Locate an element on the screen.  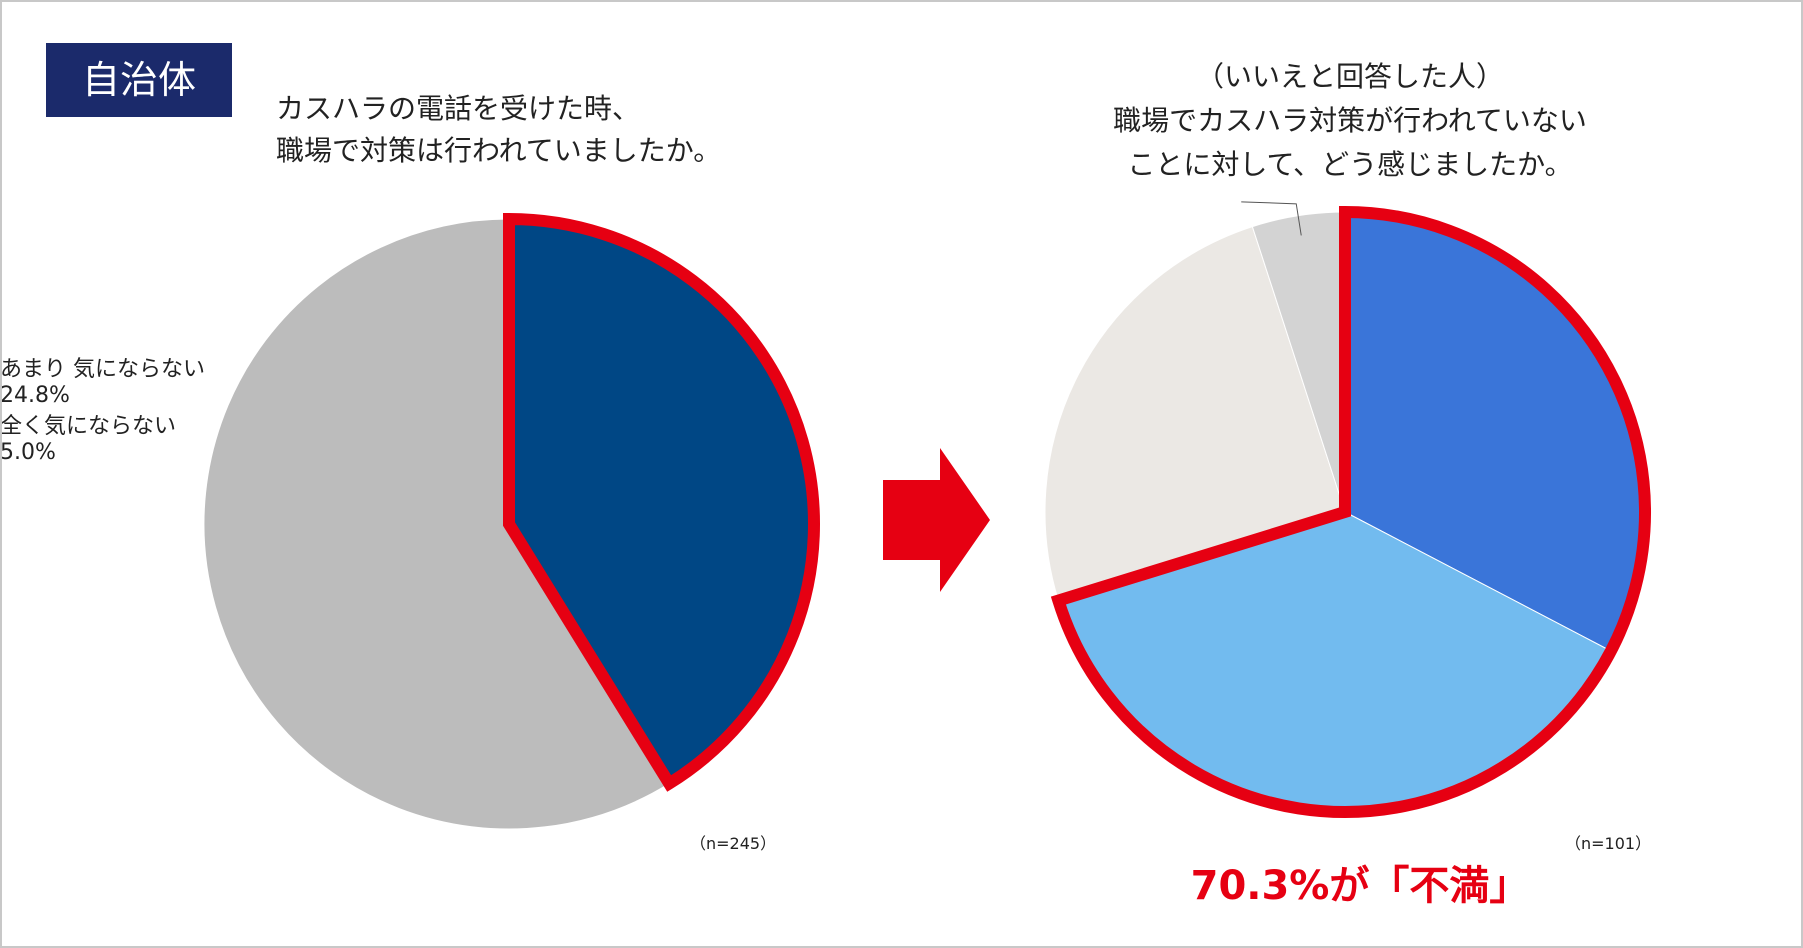
category-label: 全く気にならない is located at coordinates (88, 426).